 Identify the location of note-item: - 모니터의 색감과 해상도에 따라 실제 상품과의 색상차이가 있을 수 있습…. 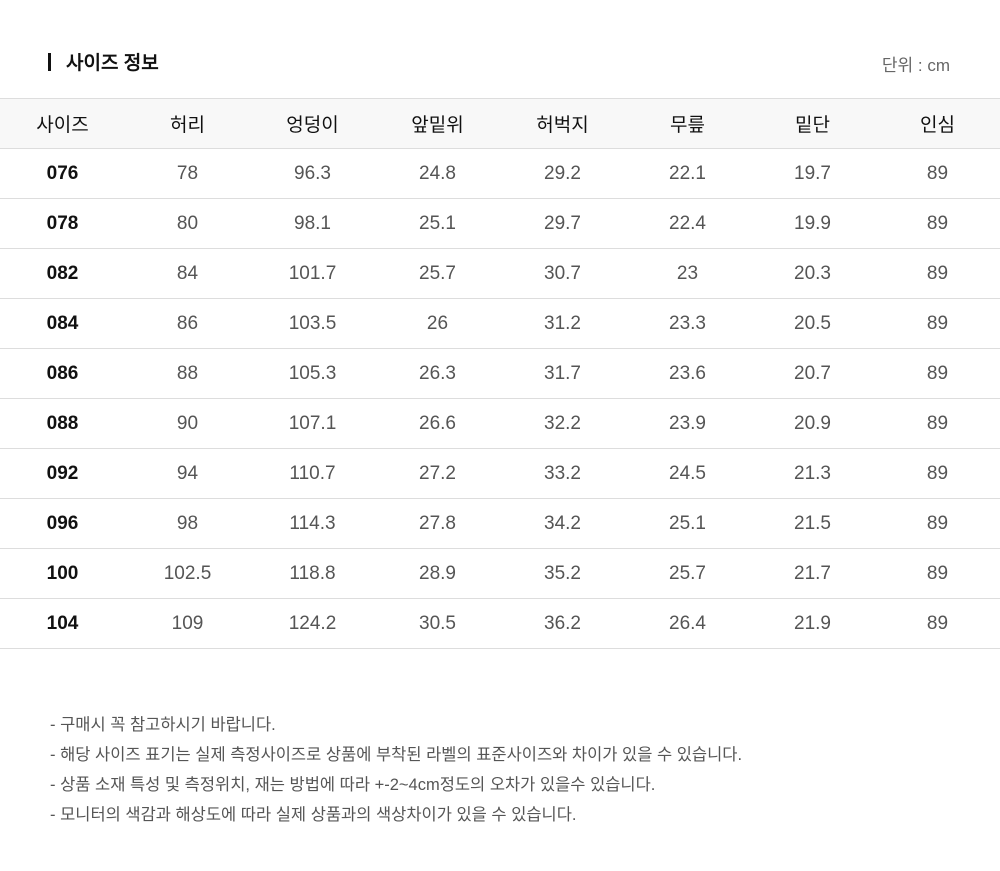
(313, 815).